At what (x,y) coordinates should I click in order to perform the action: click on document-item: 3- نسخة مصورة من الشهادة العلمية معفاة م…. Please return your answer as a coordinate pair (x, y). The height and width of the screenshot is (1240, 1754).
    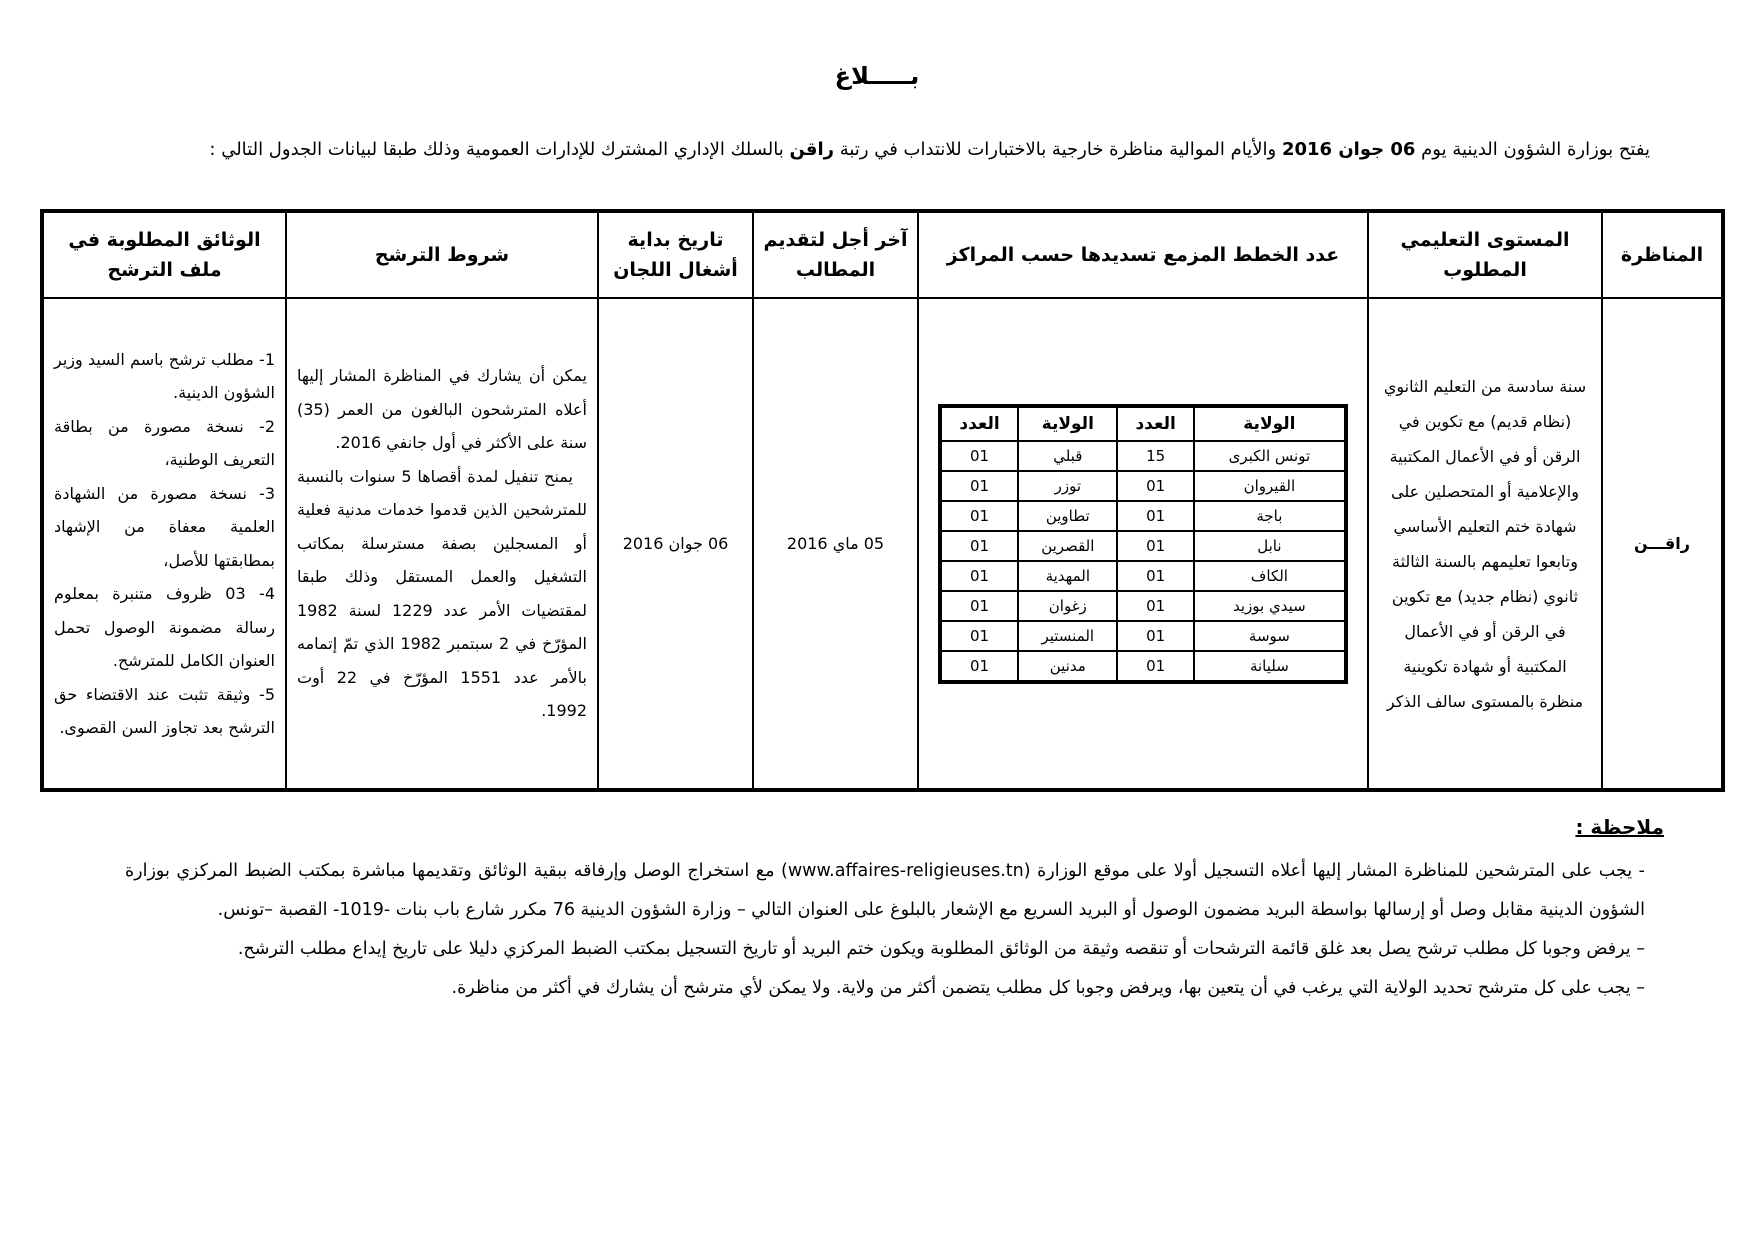
    Looking at the image, I should click on (164, 526).